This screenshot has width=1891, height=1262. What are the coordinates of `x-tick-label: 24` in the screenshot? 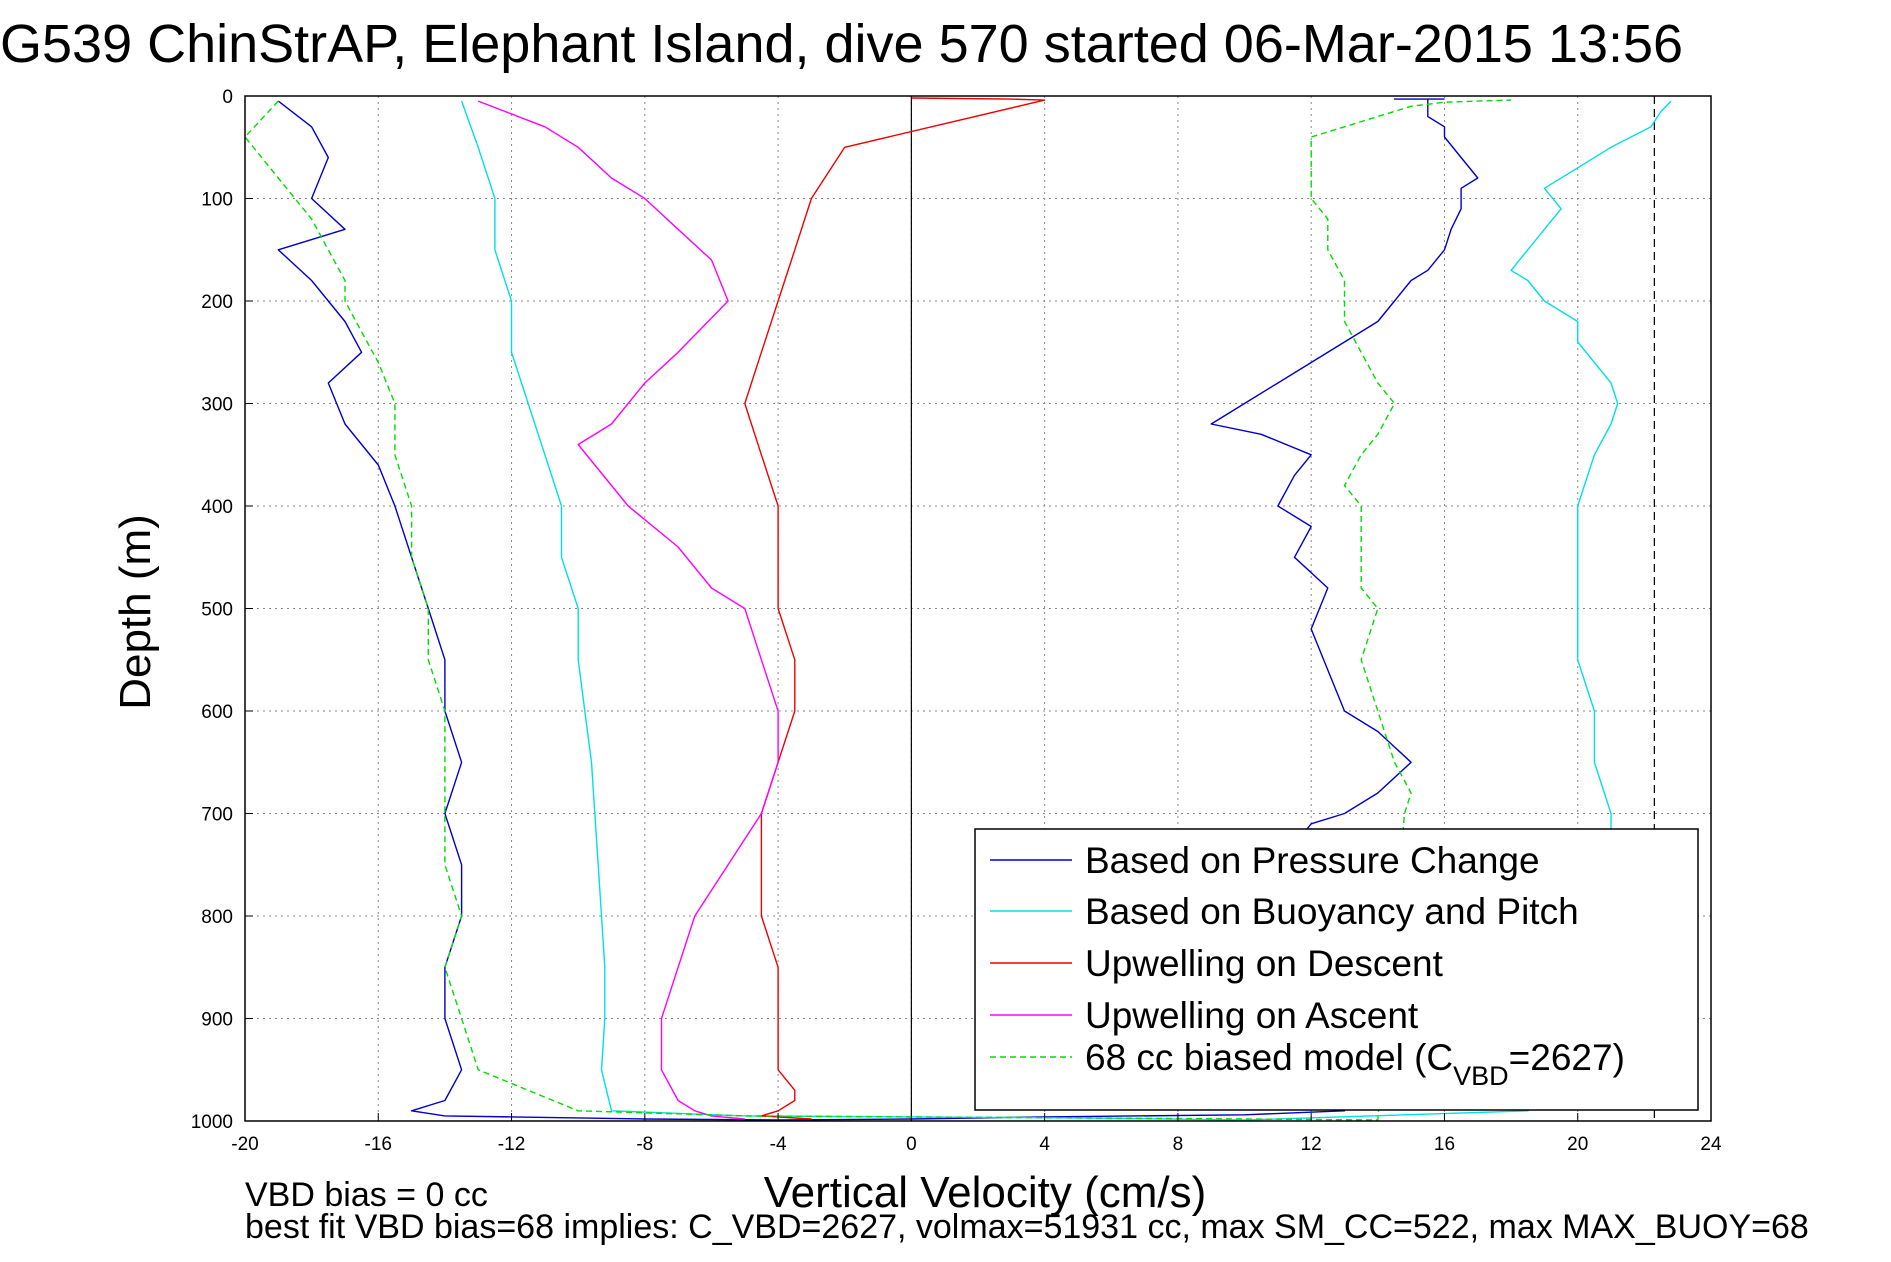 It's located at (1711, 1144).